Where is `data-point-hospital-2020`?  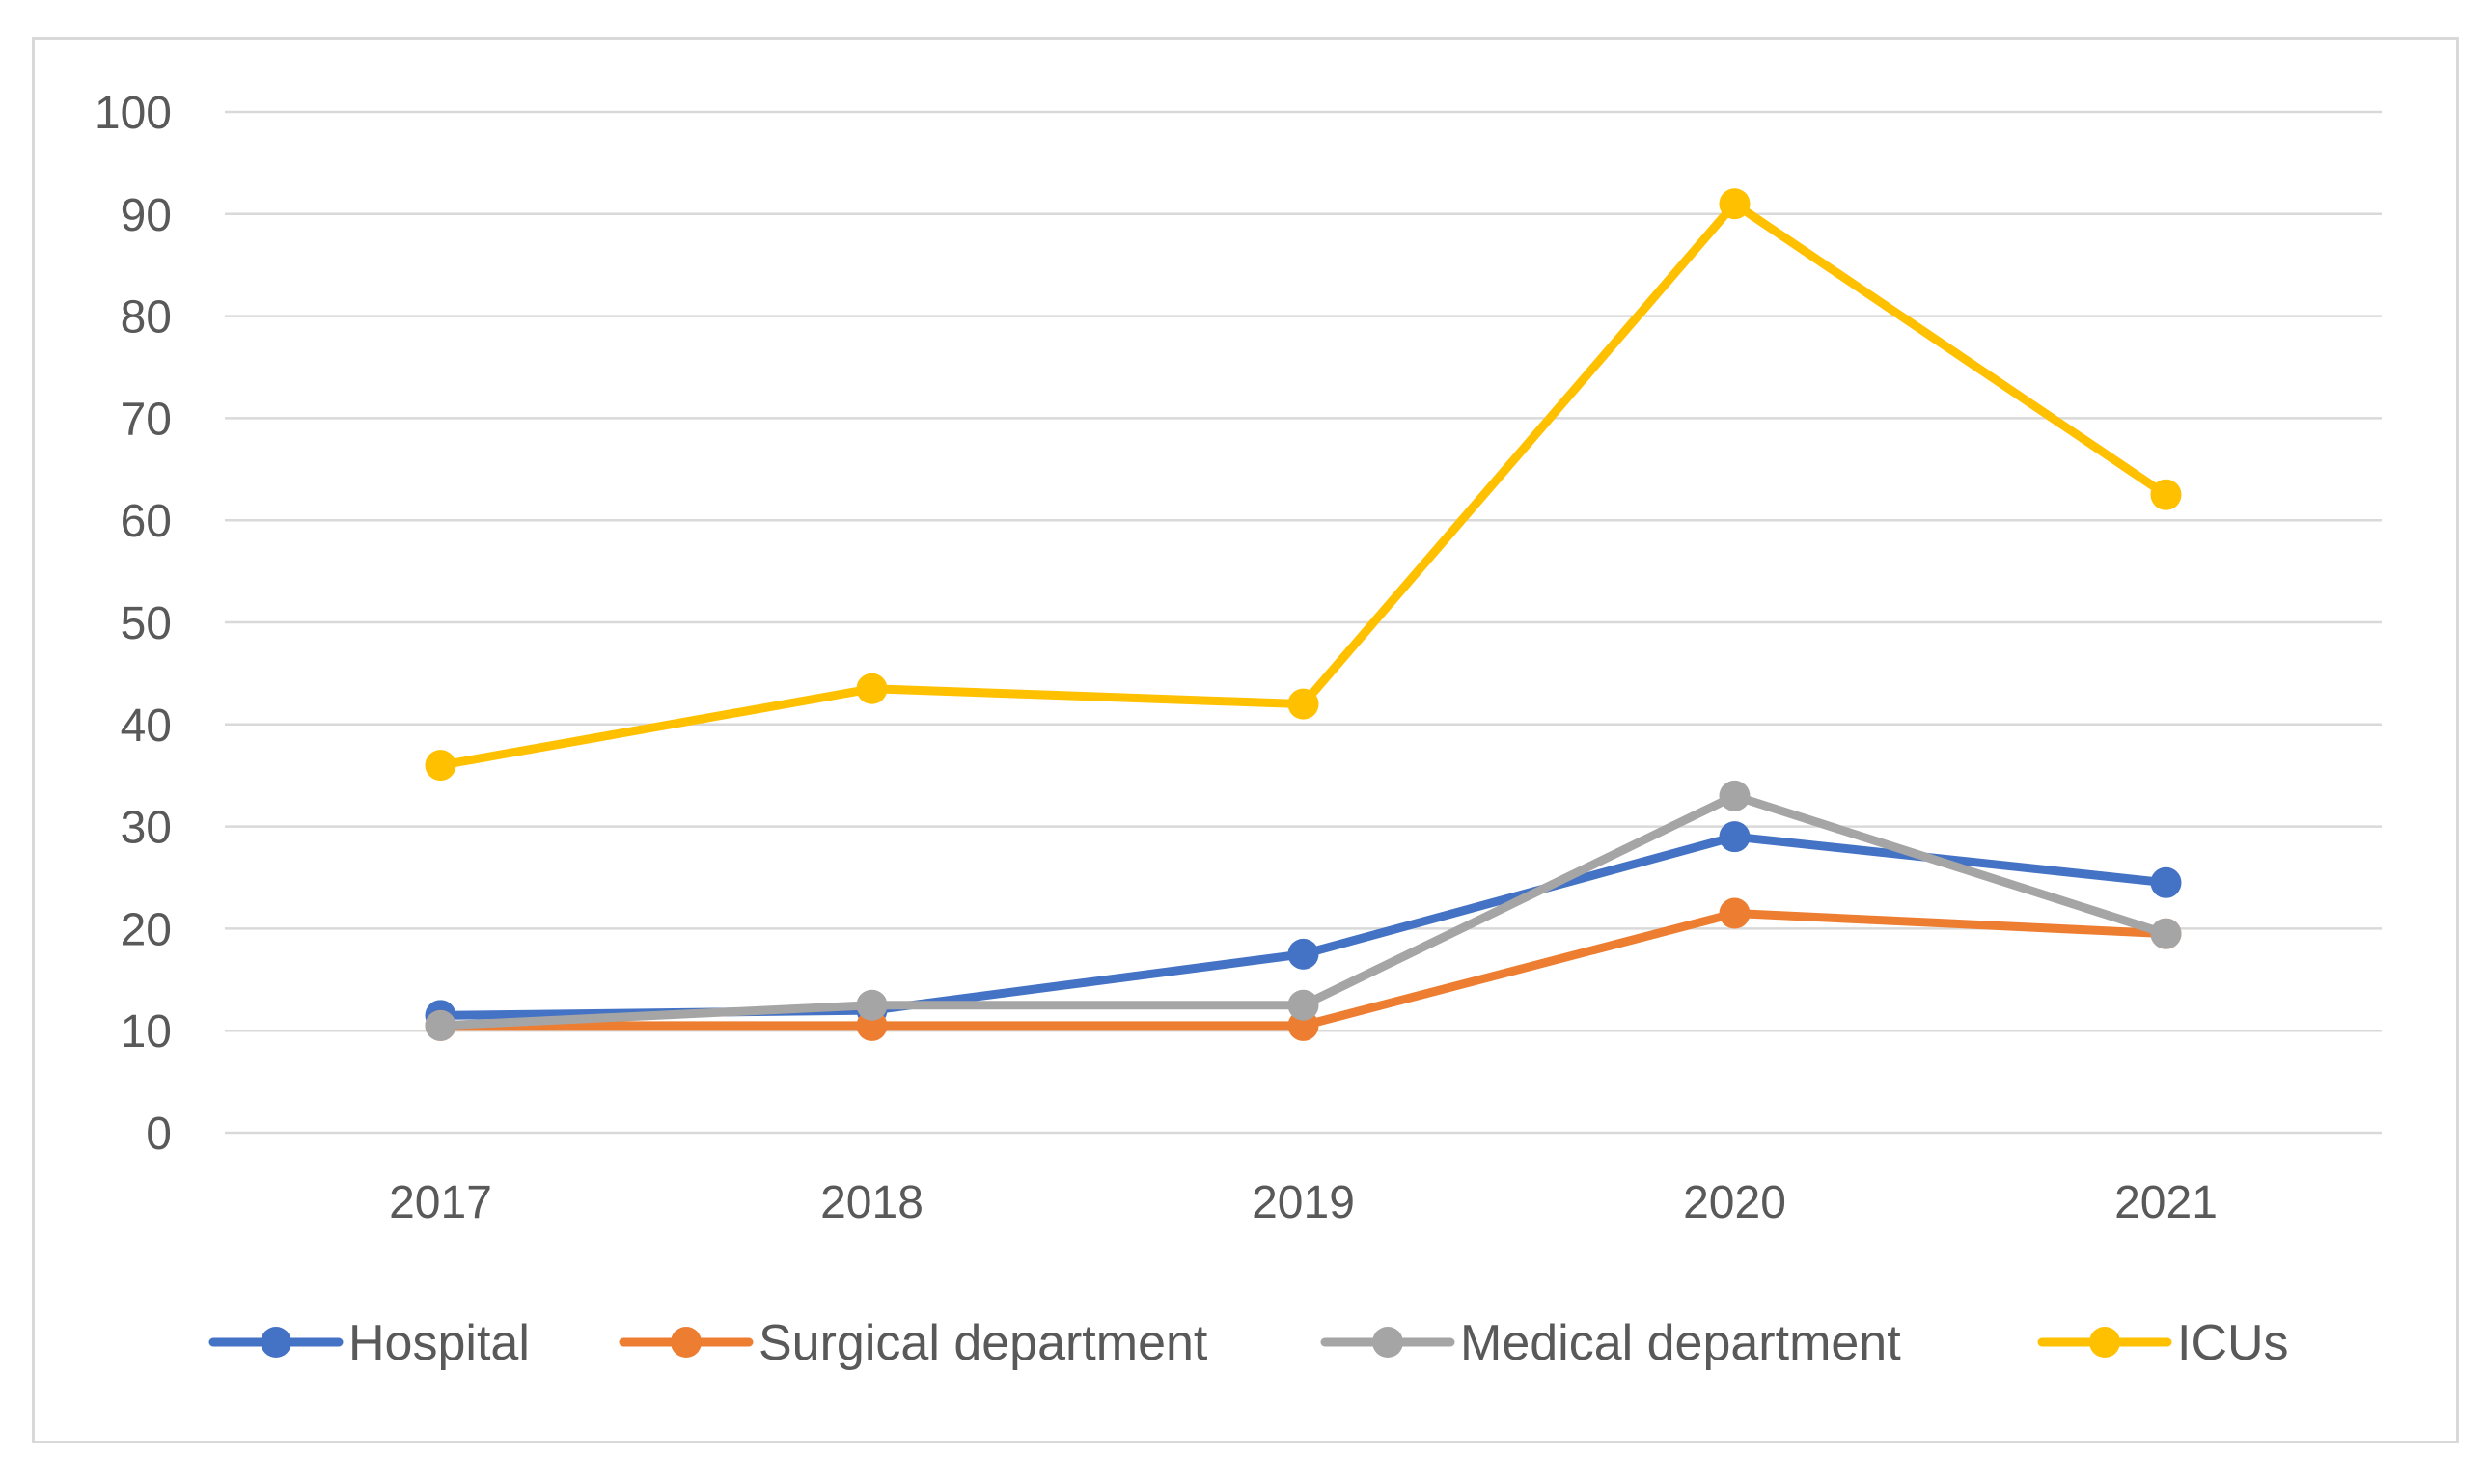
data-point-hospital-2020 is located at coordinates (1735, 837).